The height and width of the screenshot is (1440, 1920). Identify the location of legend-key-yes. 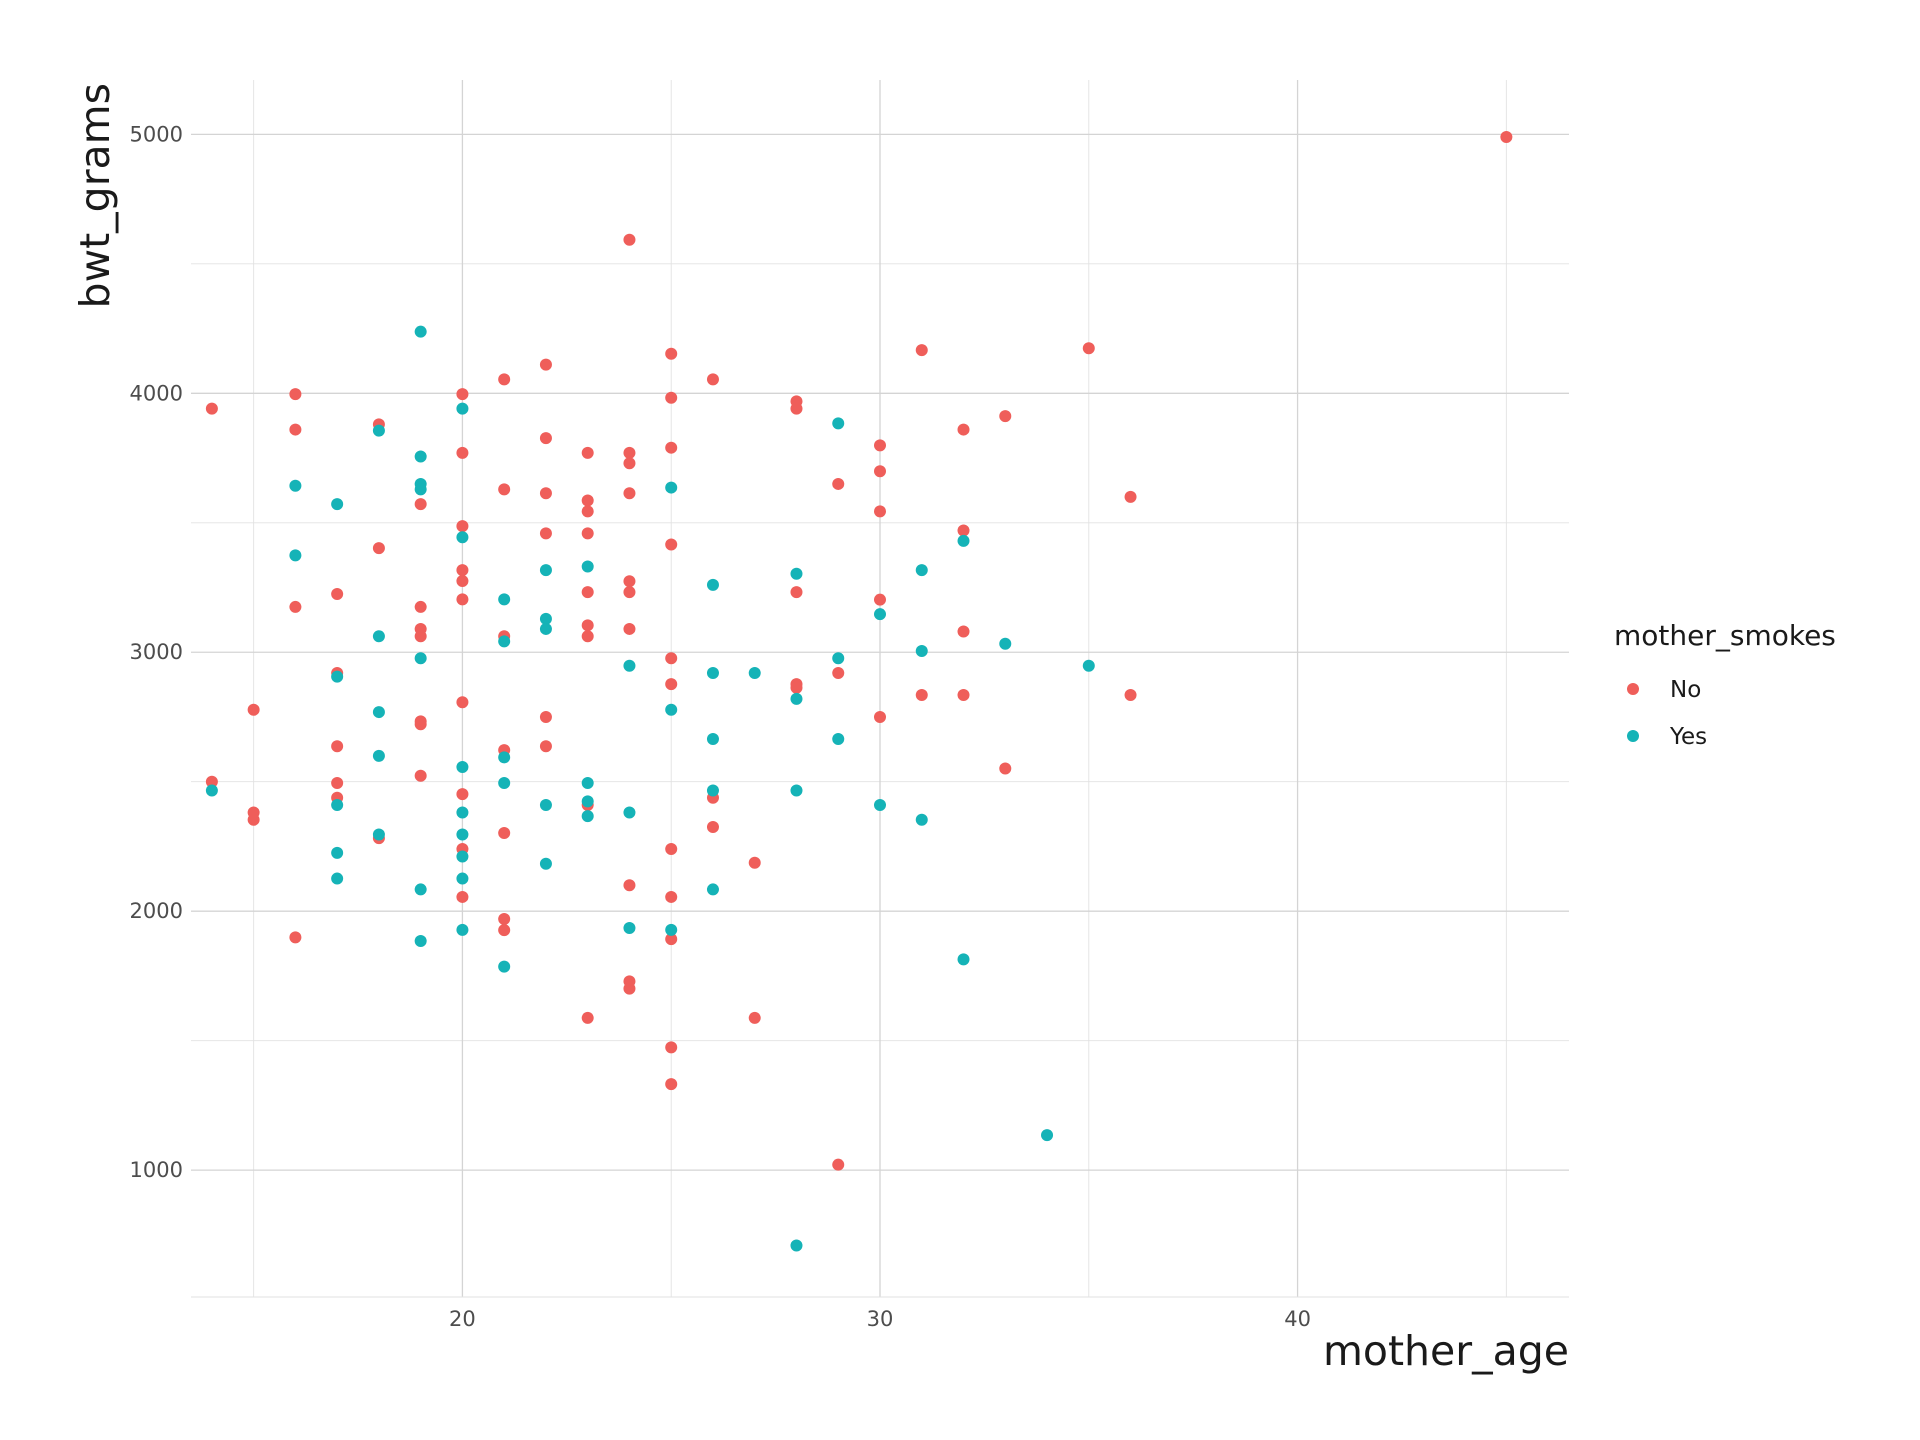
(1633, 736).